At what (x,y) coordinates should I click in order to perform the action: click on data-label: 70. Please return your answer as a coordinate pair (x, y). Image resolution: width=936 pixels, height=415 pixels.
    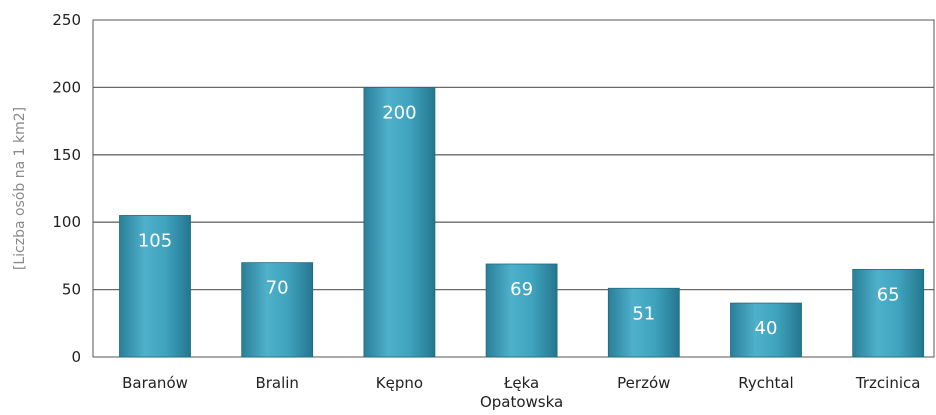
    Looking at the image, I should click on (277, 288).